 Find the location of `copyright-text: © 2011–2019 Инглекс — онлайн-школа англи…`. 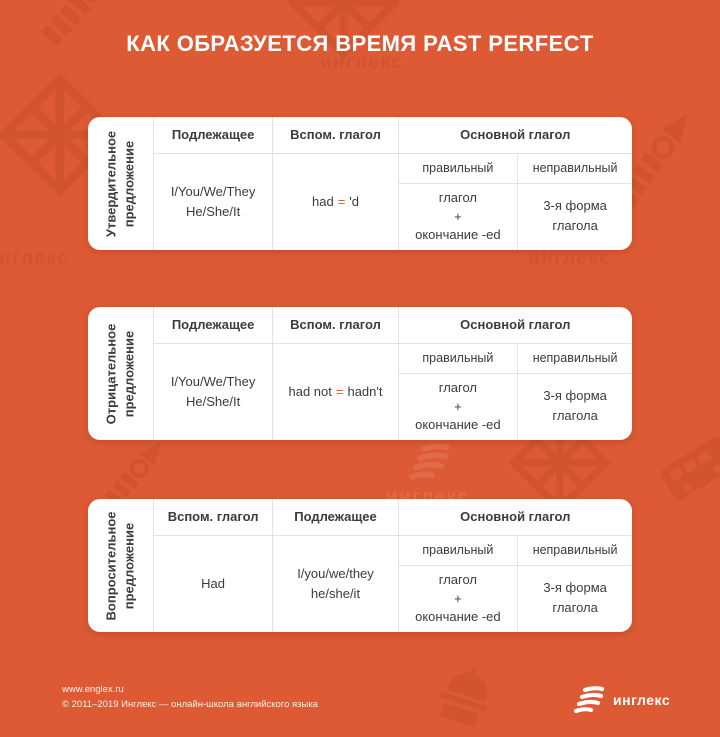

copyright-text: © 2011–2019 Инглекс — онлайн-школа англи… is located at coordinates (190, 704).